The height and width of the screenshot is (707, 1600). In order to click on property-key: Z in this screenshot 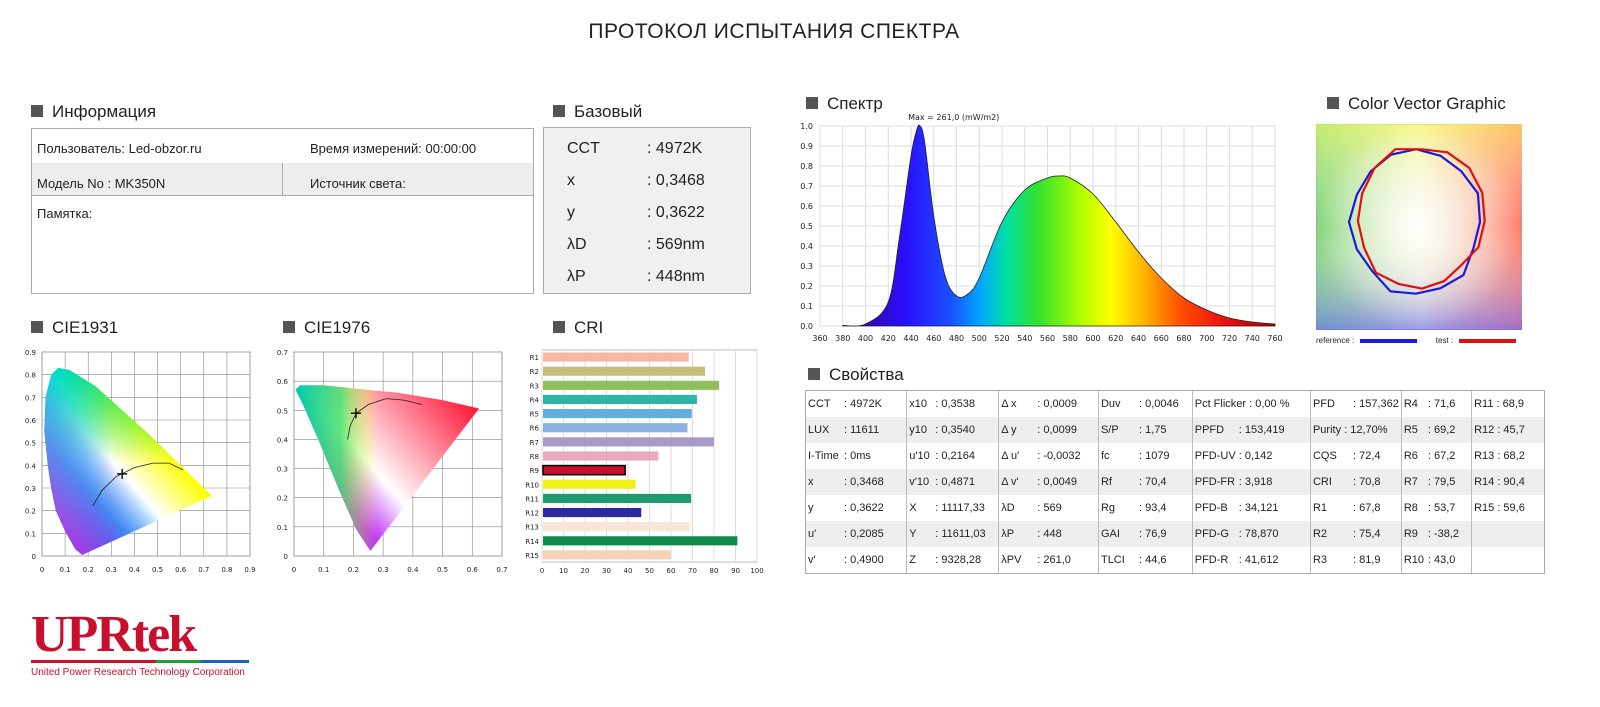, I will do `click(912, 560)`.